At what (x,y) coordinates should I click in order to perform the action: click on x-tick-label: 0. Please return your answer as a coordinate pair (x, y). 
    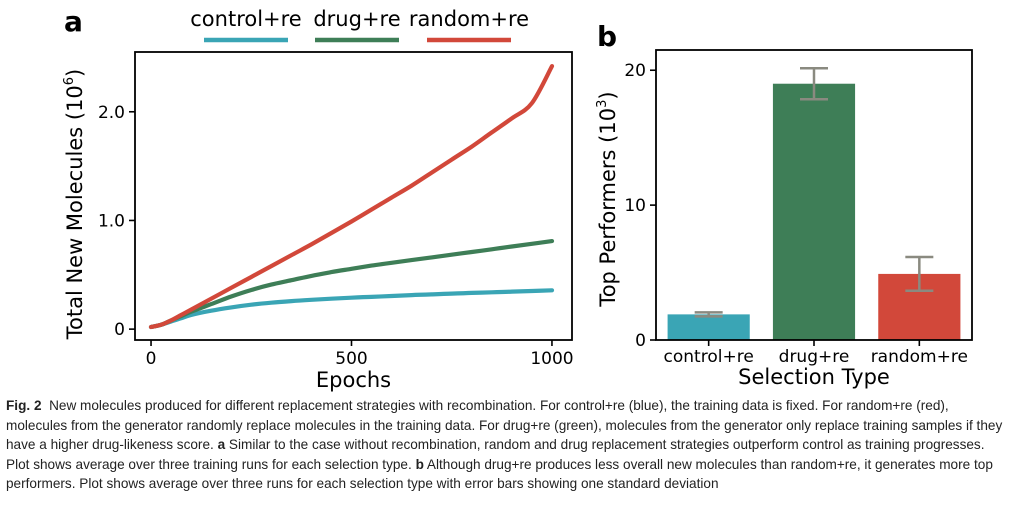
    Looking at the image, I should click on (151, 359).